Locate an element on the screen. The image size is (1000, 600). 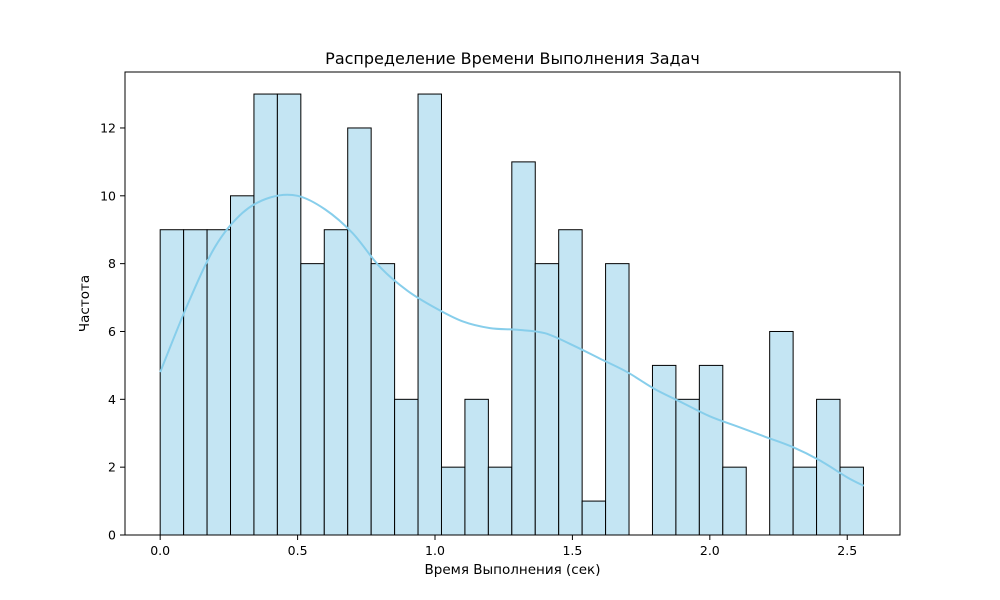
y-tick-label: 2 is located at coordinates (112, 467).